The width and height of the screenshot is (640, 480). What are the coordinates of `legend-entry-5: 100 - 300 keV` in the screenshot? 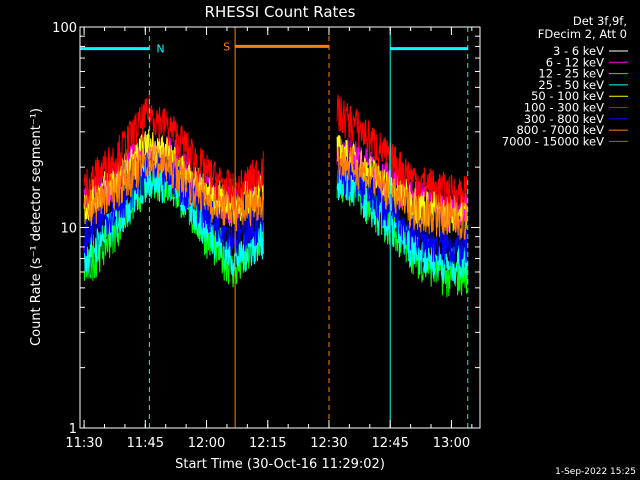 It's located at (564, 108).